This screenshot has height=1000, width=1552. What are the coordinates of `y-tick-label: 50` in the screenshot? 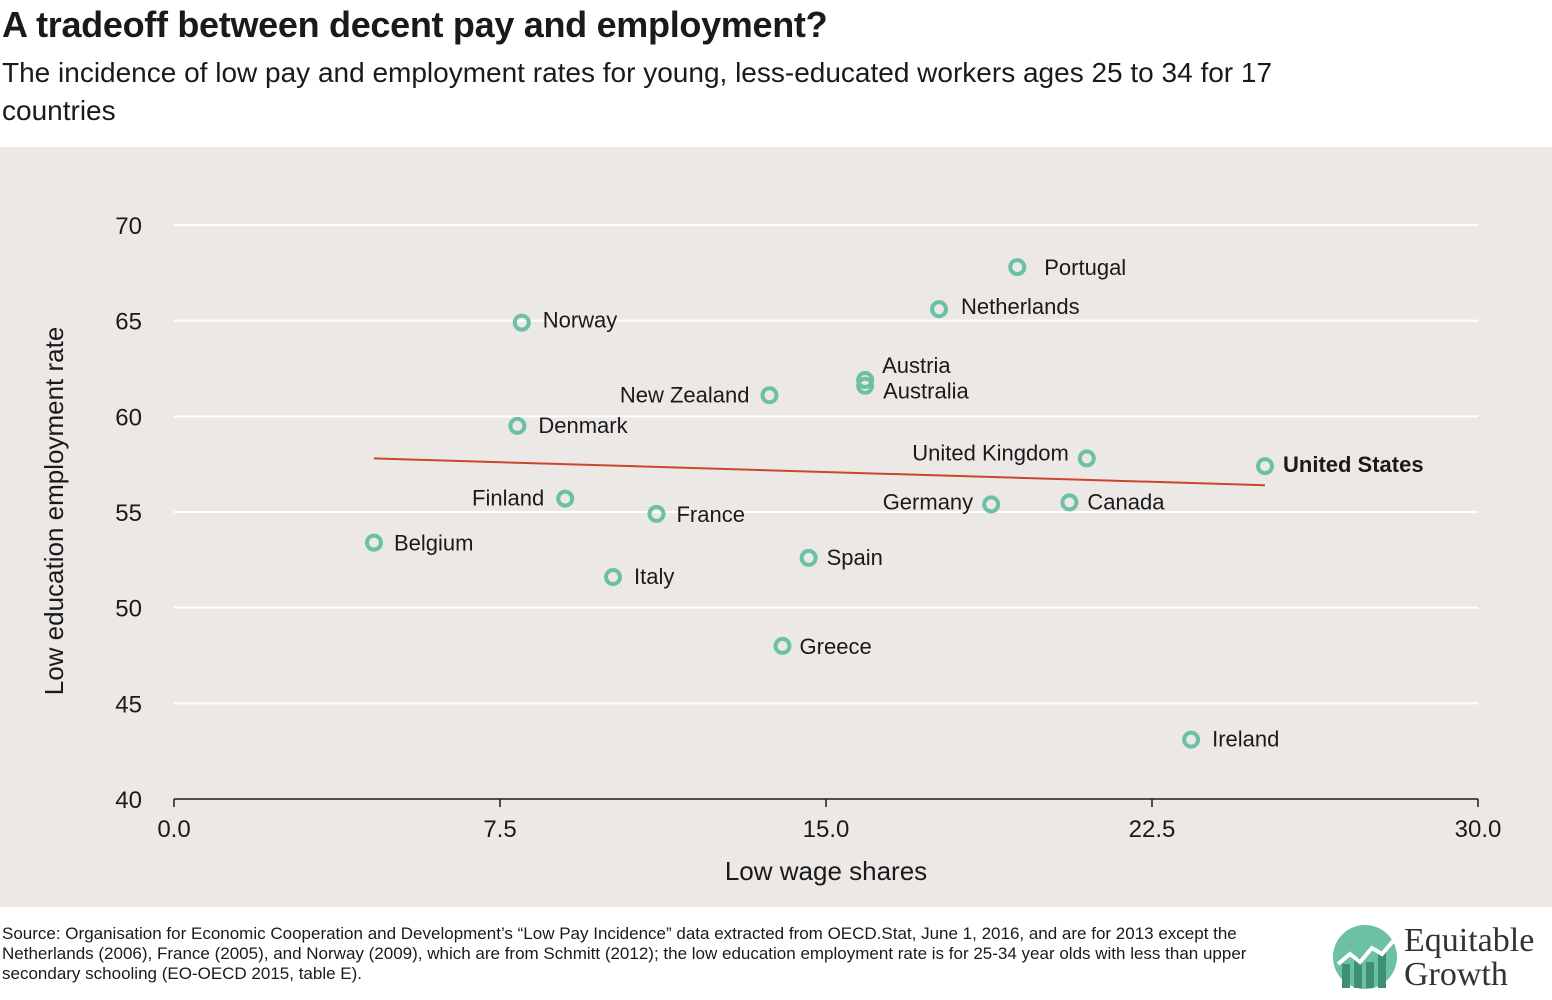 It's located at (128, 609).